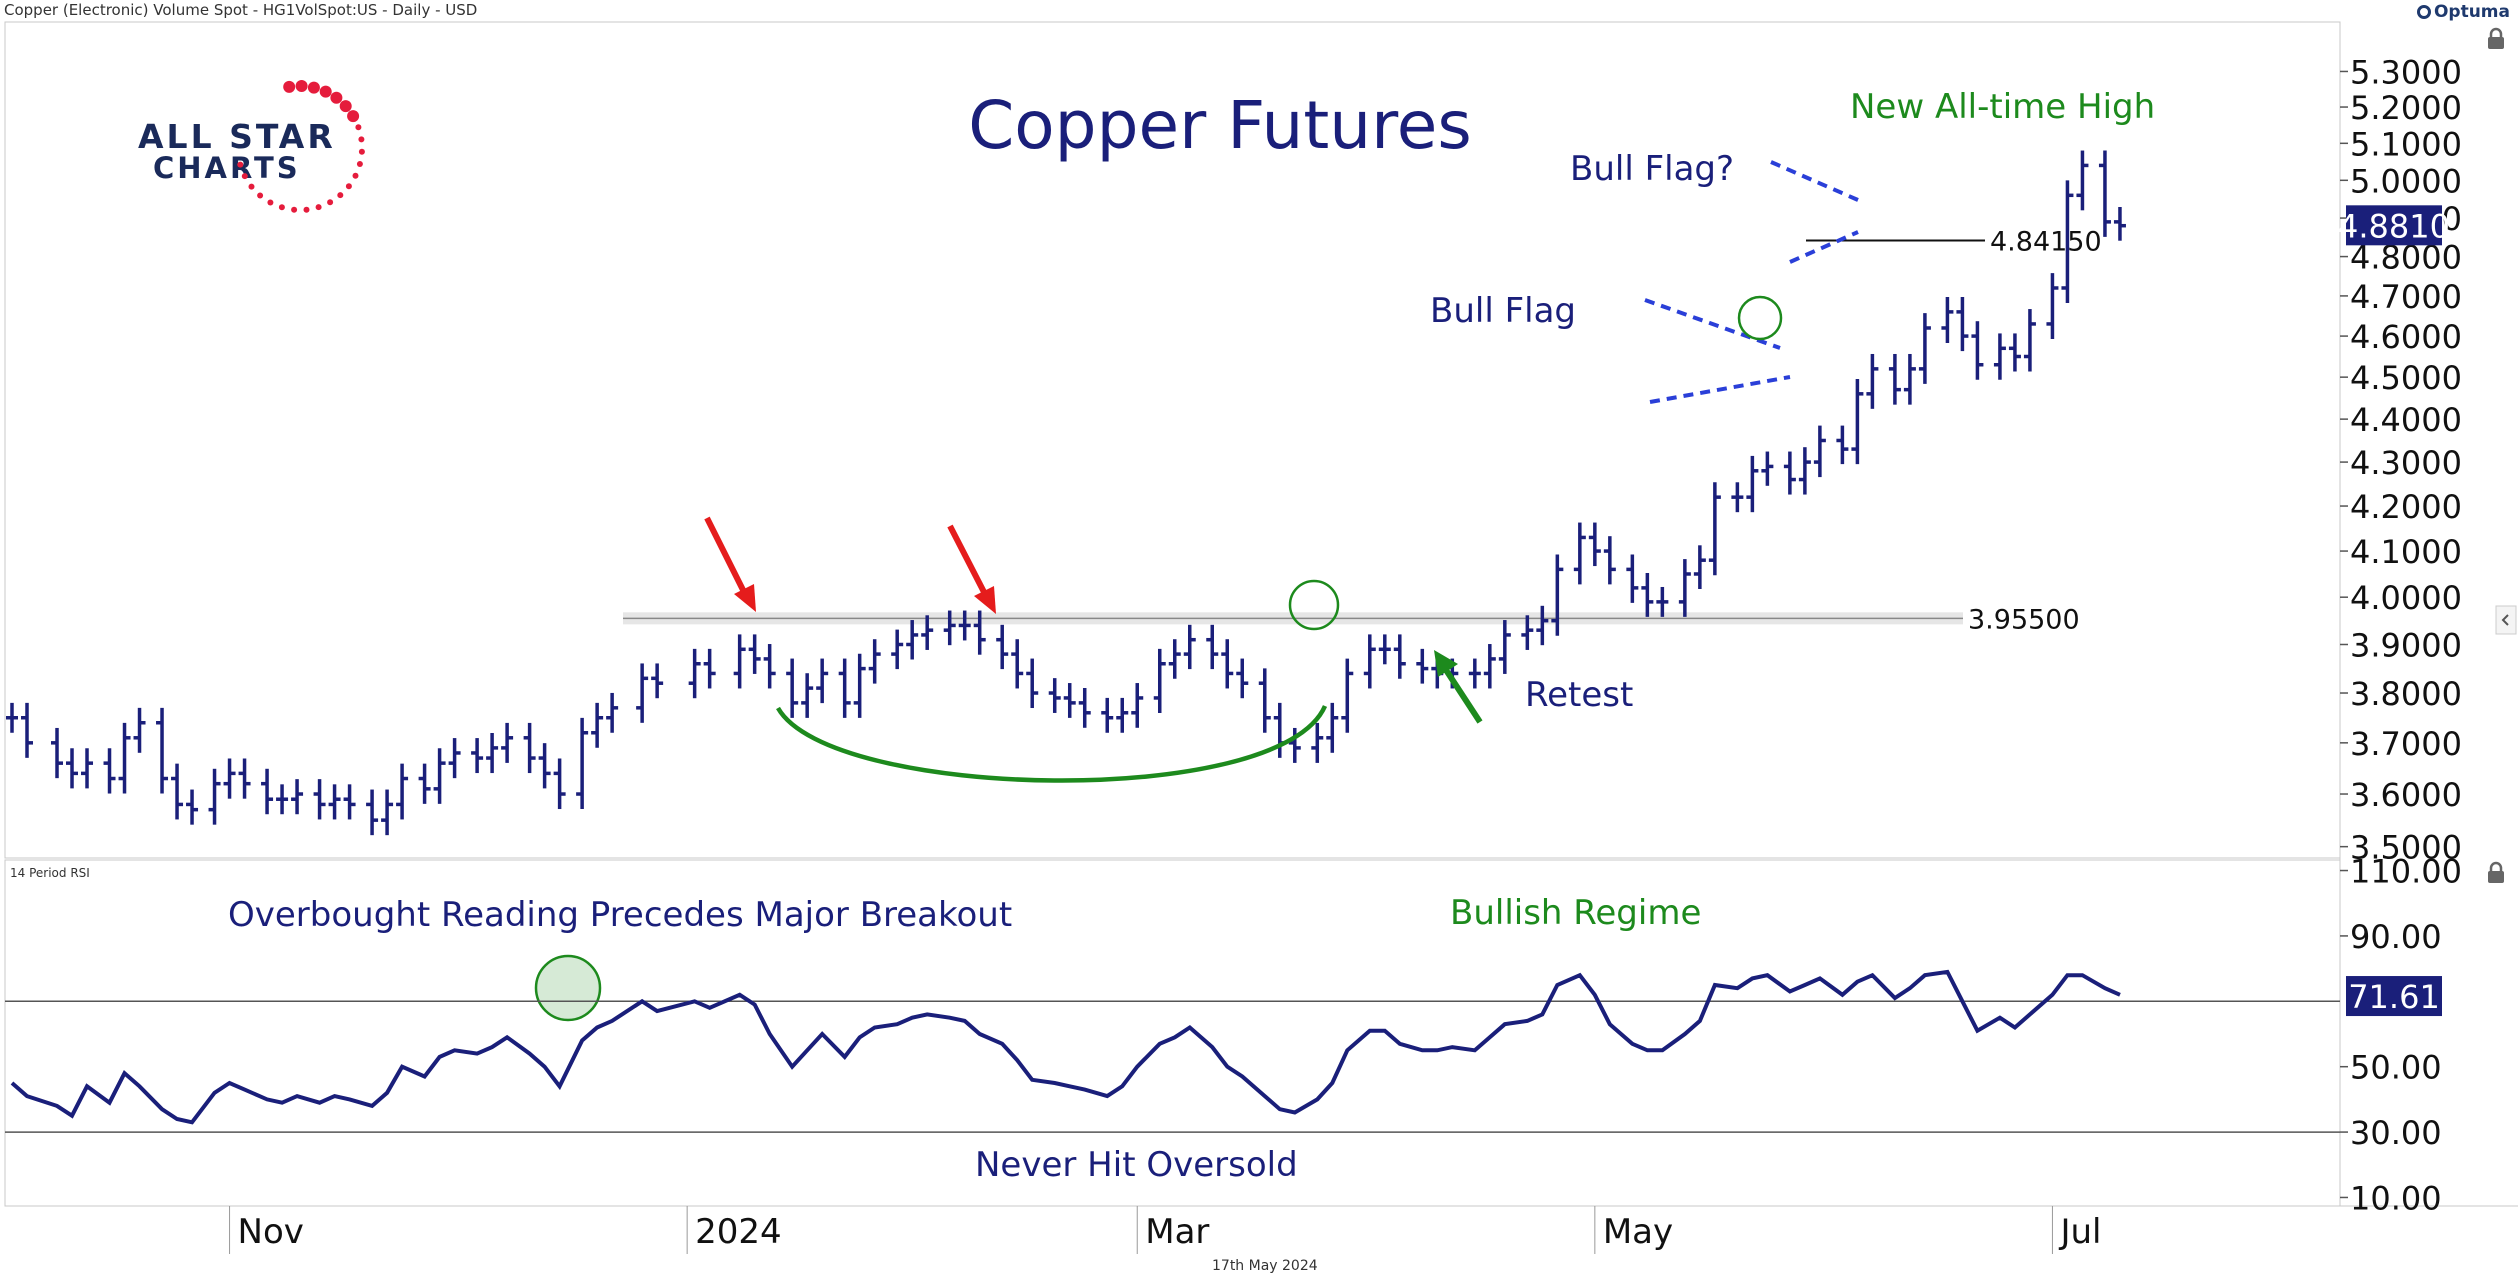  What do you see at coordinates (237, 136) in the screenshot?
I see `logo-line1: ALL STAR` at bounding box center [237, 136].